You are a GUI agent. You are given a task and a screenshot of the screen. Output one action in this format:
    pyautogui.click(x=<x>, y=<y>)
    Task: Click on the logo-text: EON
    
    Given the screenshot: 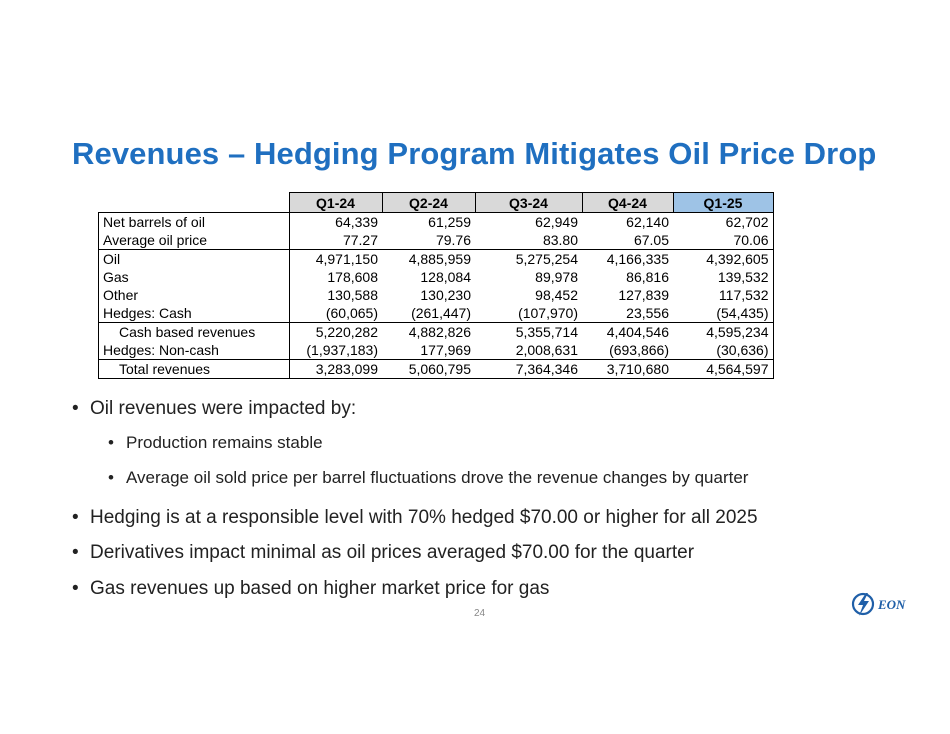 What is the action you would take?
    pyautogui.click(x=891, y=604)
    